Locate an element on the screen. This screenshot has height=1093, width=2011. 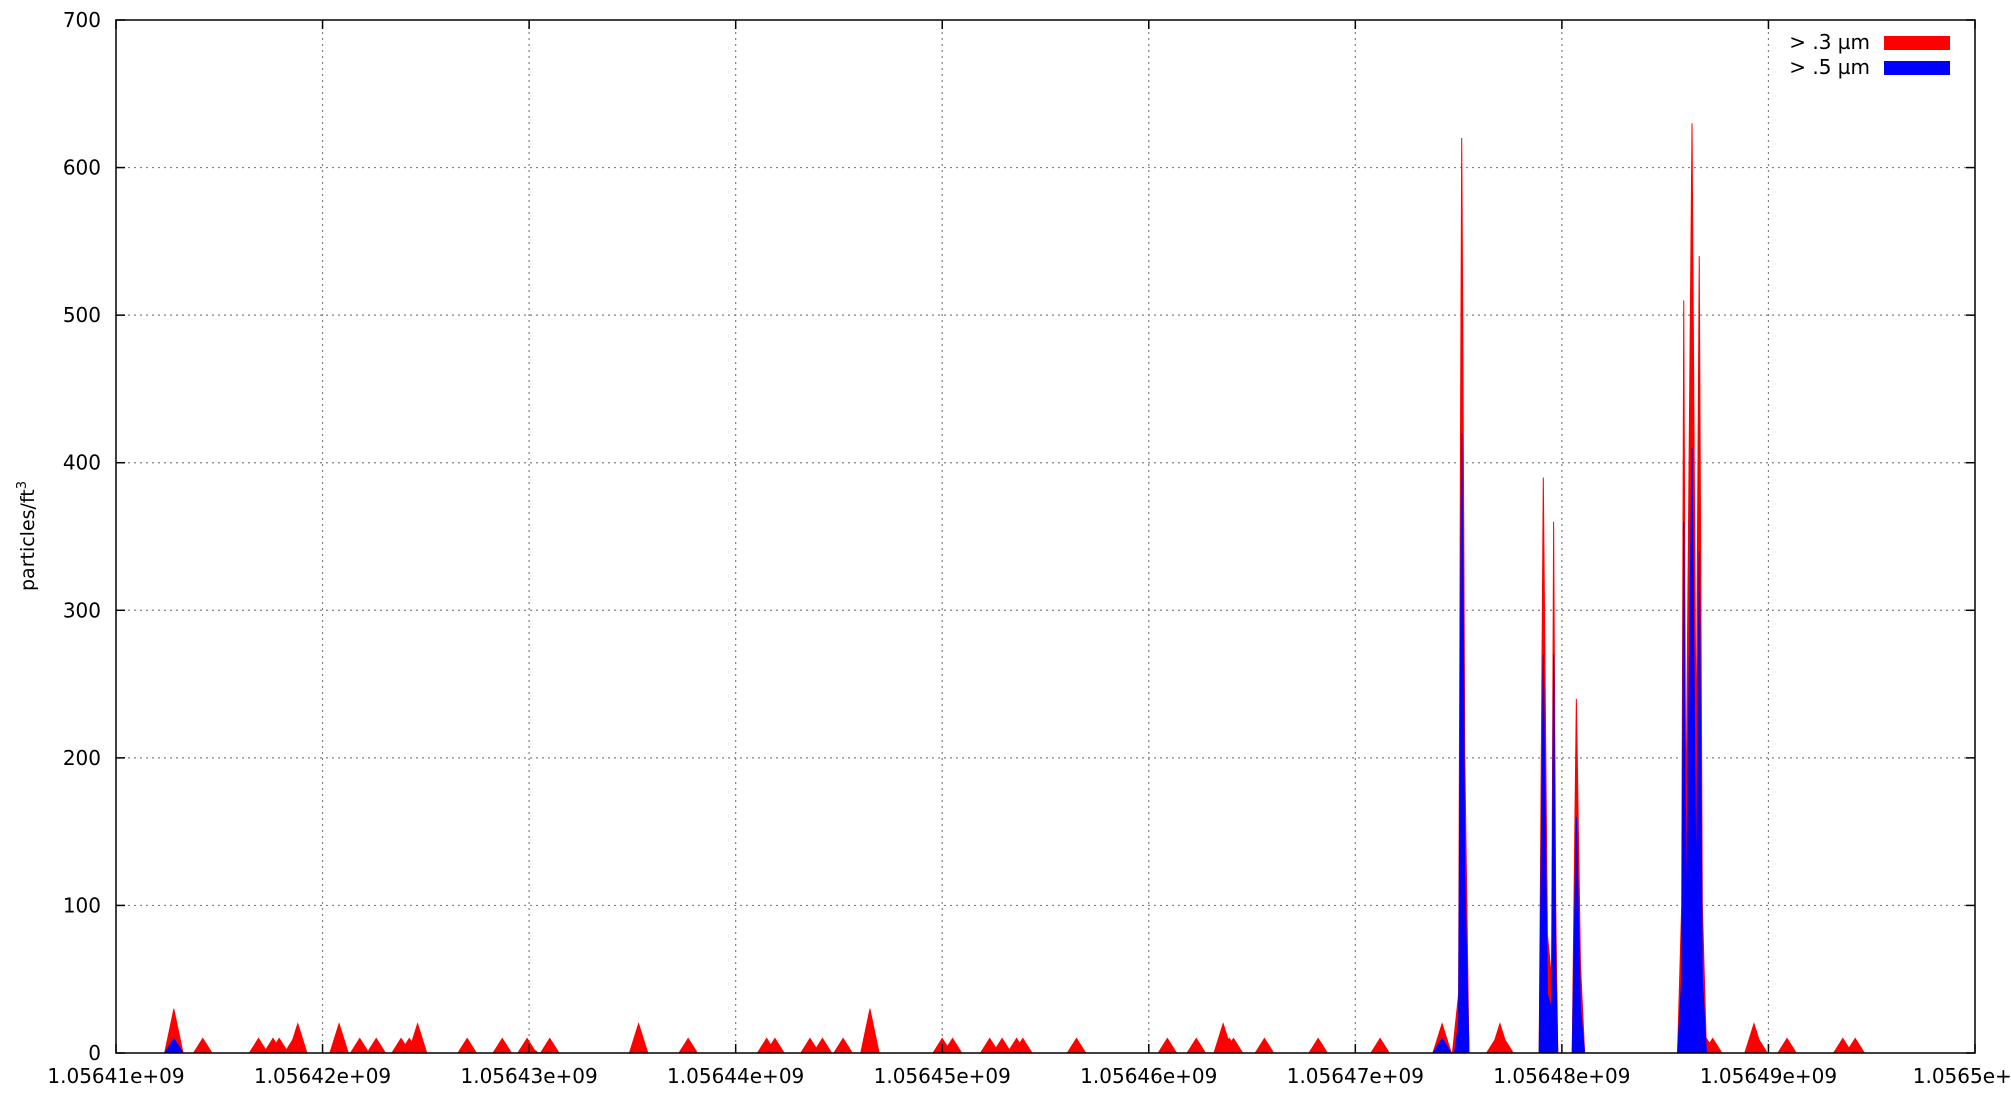
y-tick-label: 500 is located at coordinates (82, 315).